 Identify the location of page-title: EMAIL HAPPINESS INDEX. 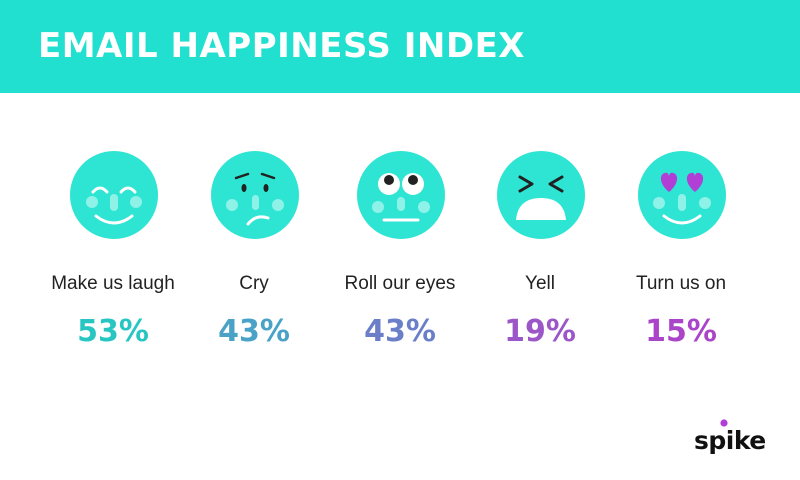
(282, 46).